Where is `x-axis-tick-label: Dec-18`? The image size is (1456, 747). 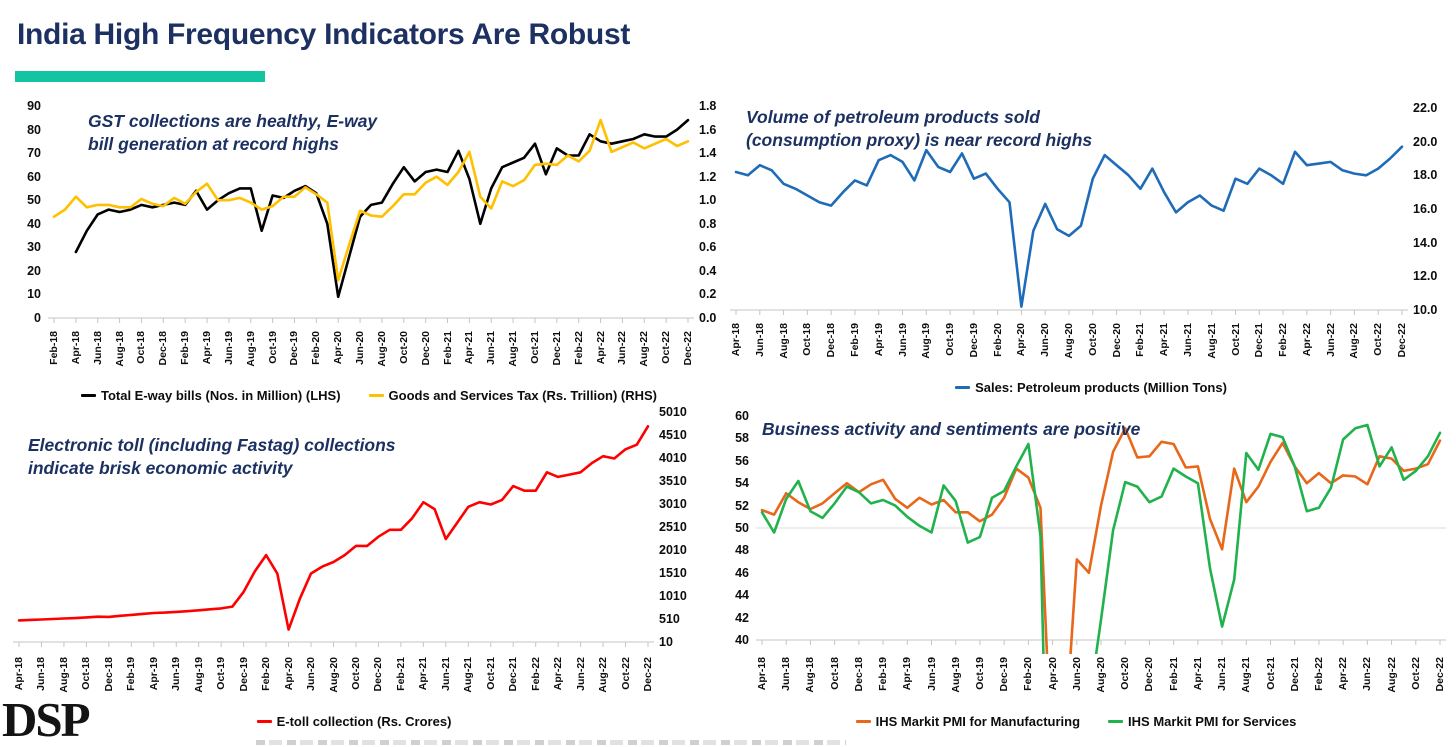
x-axis-tick-label: Dec-18 is located at coordinates (163, 348).